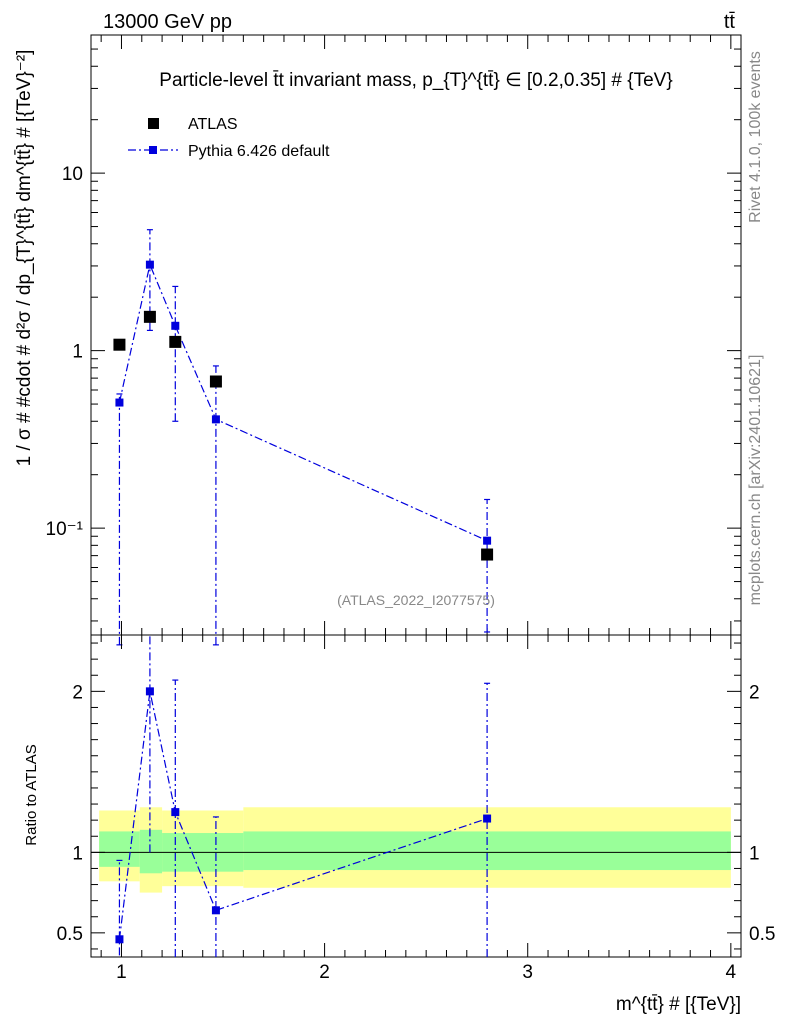  I want to click on ratio-y-tick-label-right: 2, so click(754, 692).